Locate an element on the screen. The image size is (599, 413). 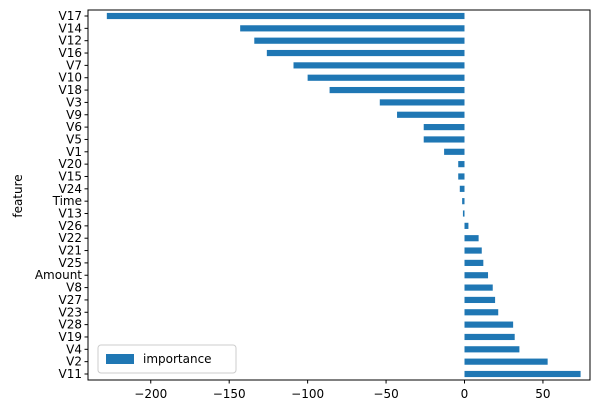
y-tick-label: V23 is located at coordinates (70, 312).